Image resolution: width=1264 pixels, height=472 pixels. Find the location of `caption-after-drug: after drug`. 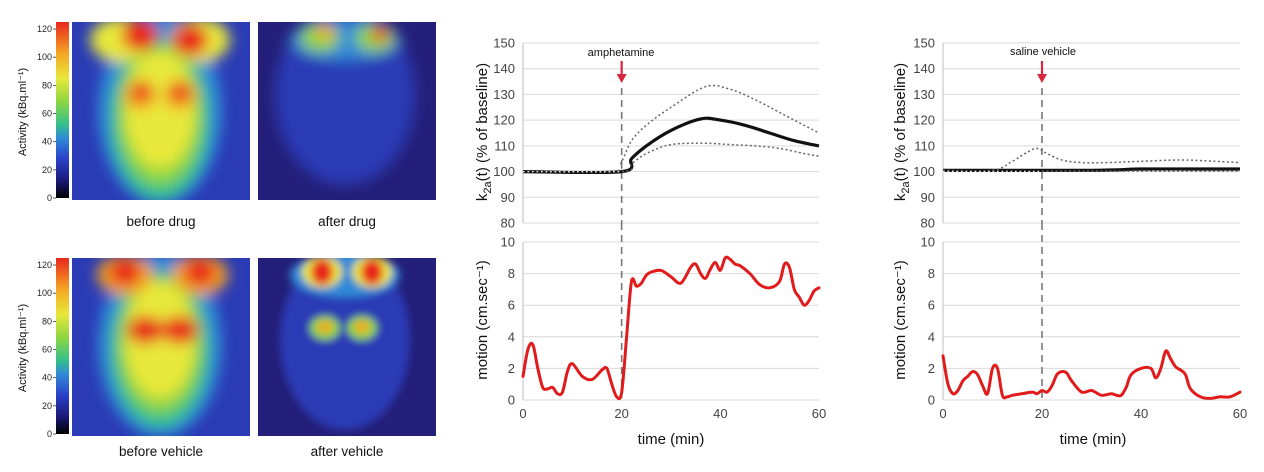

caption-after-drug: after drug is located at coordinates (347, 221).